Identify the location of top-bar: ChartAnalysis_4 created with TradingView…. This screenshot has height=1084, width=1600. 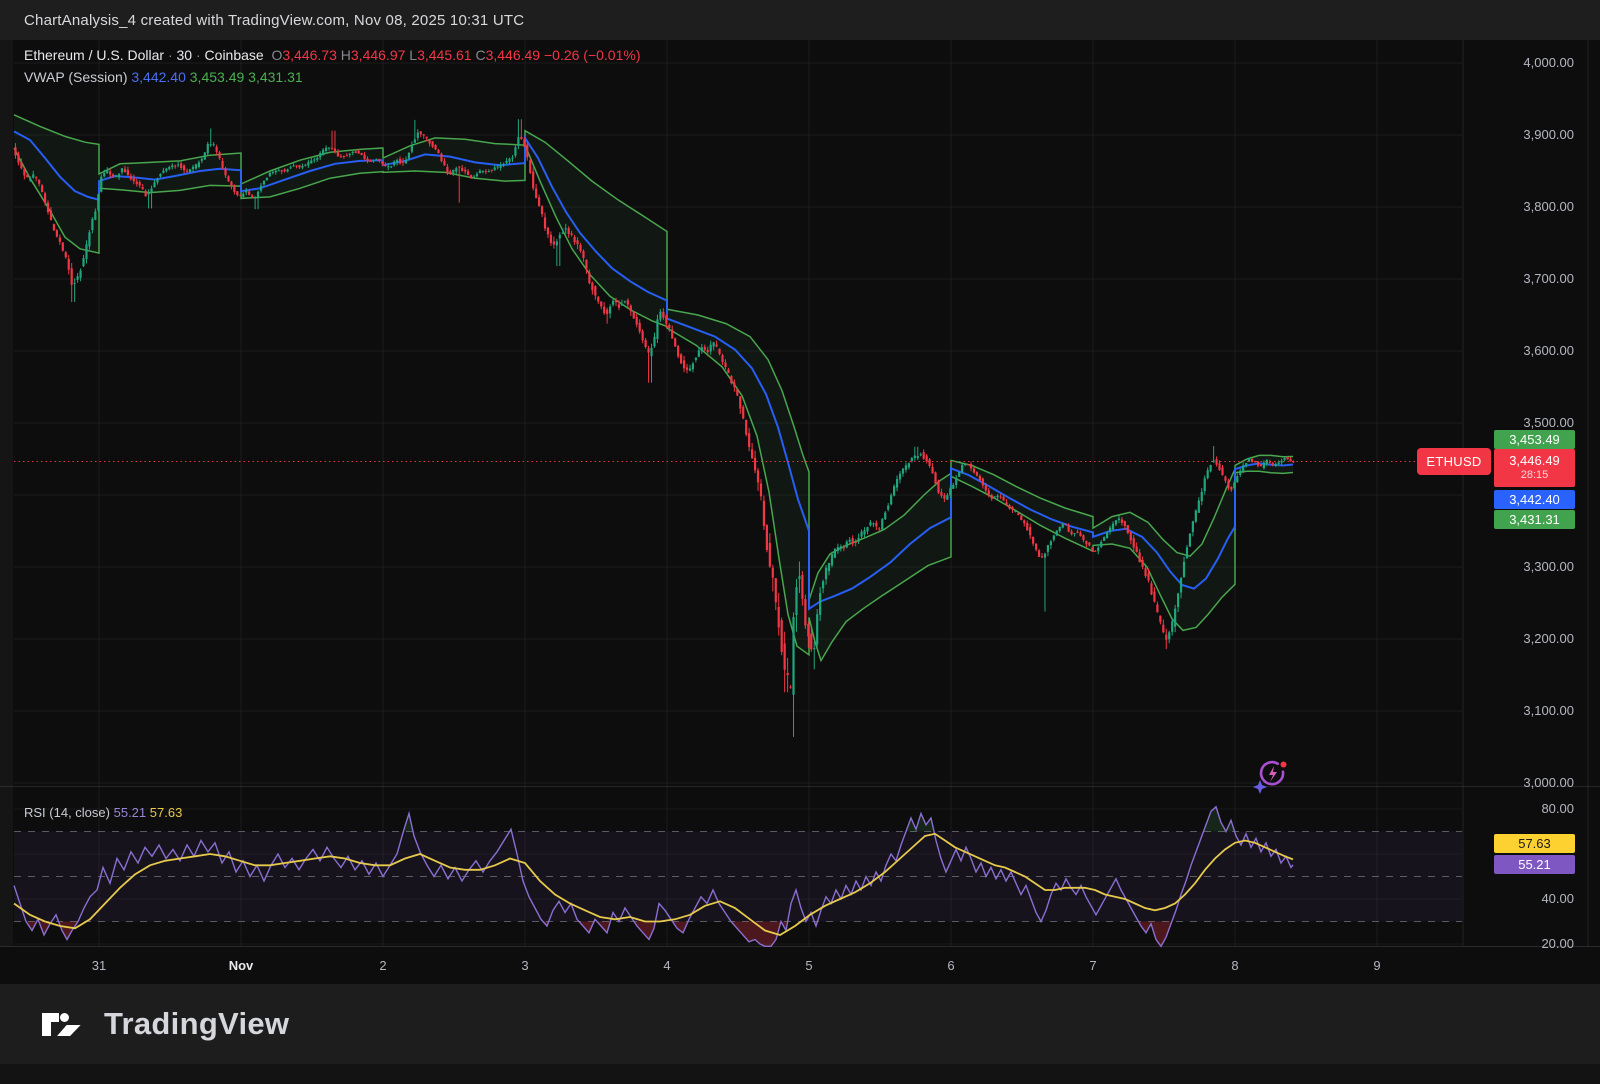
(800, 20).